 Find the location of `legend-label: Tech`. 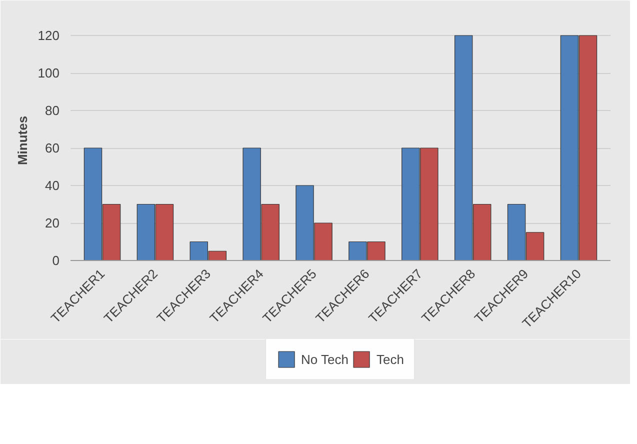

legend-label: Tech is located at coordinates (390, 359).